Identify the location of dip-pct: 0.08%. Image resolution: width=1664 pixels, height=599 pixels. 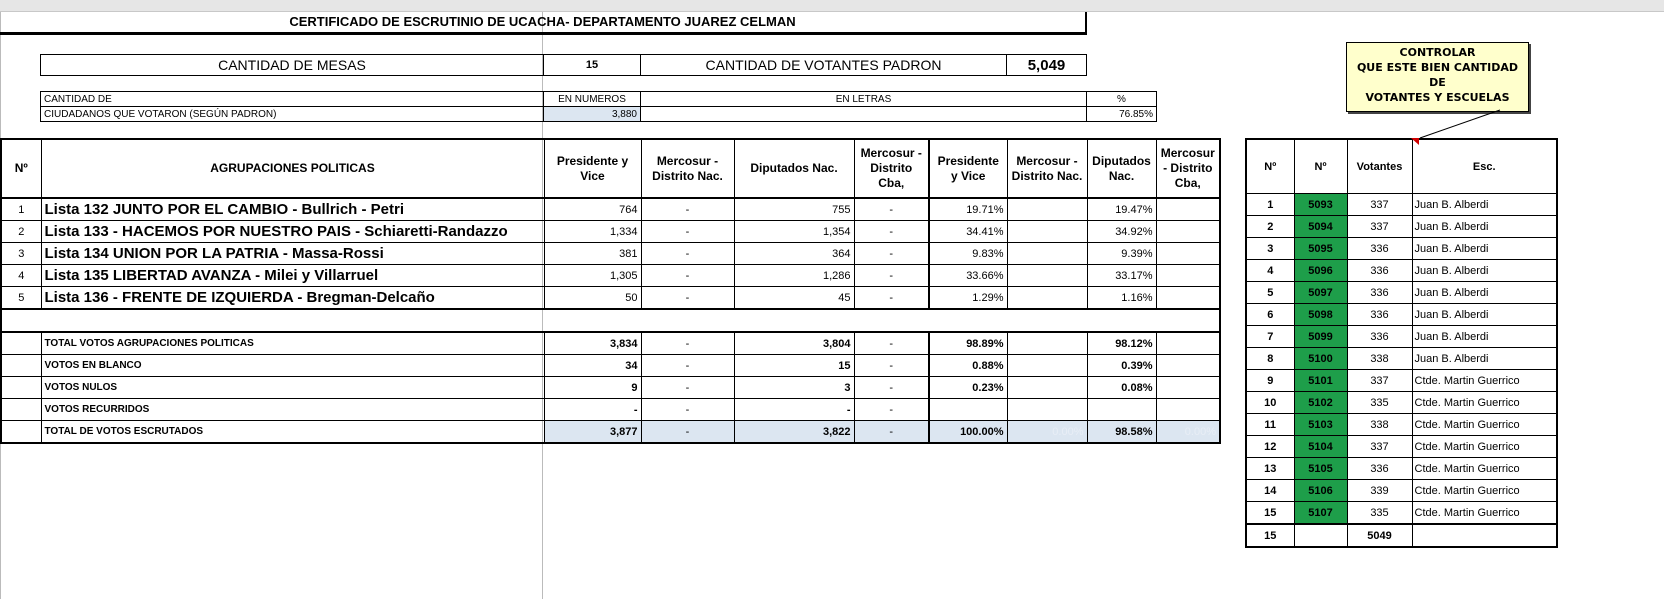
(1121, 387).